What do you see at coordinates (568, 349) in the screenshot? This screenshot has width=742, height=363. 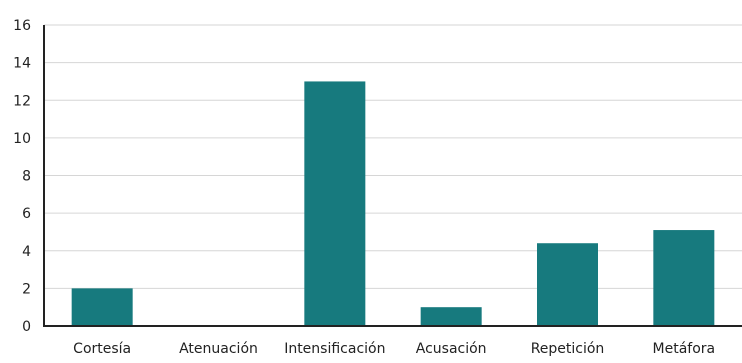 I see `x-tick-label-4: Repetición` at bounding box center [568, 349].